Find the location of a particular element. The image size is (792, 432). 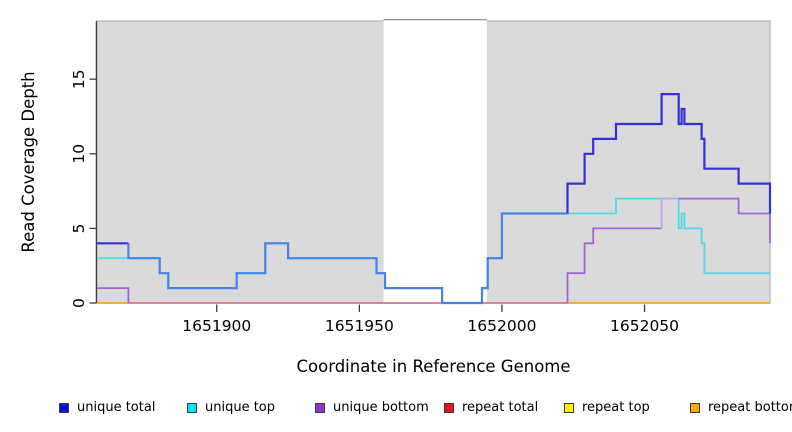

x-tick-label: 1651900 is located at coordinates (216, 326).